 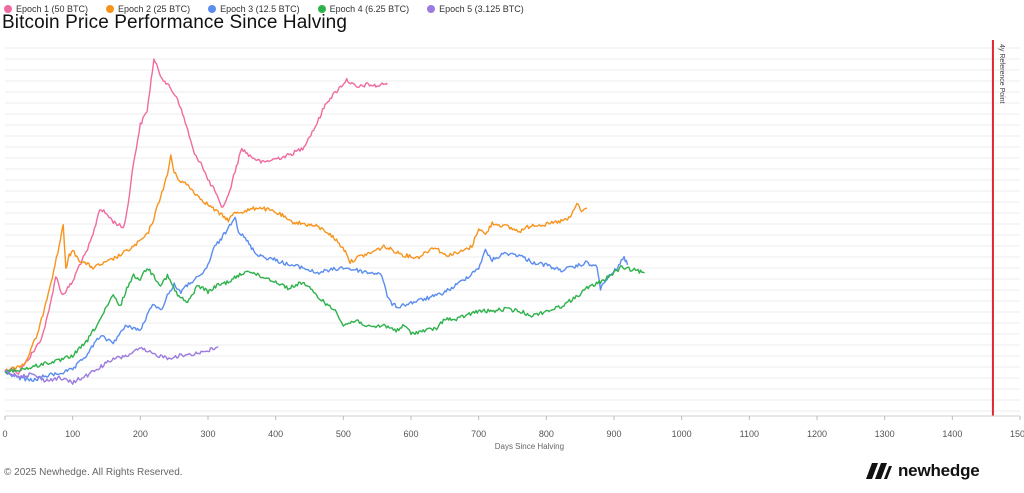 What do you see at coordinates (410, 434) in the screenshot?
I see `x-tick-label: 600` at bounding box center [410, 434].